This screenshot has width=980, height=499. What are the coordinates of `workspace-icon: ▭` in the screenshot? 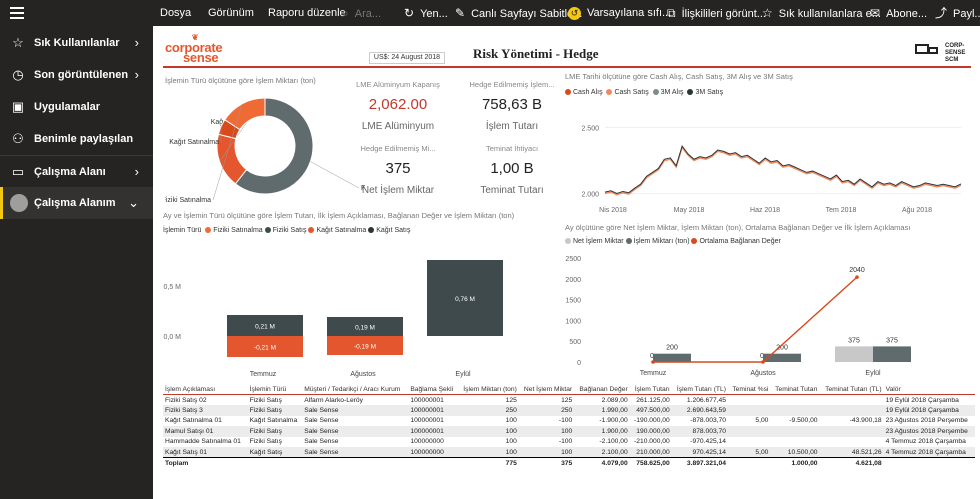 It's located at (18, 171).